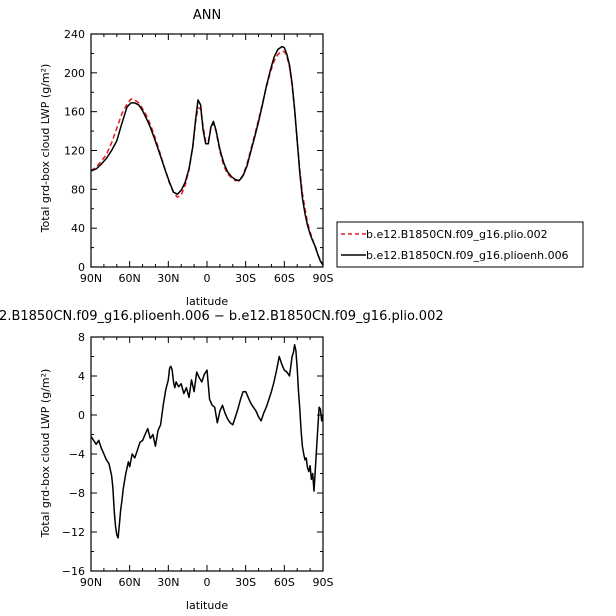 This screenshot has height=616, width=616. Describe the element at coordinates (74, 112) in the screenshot. I see `top-y-tick-label: 160` at that location.